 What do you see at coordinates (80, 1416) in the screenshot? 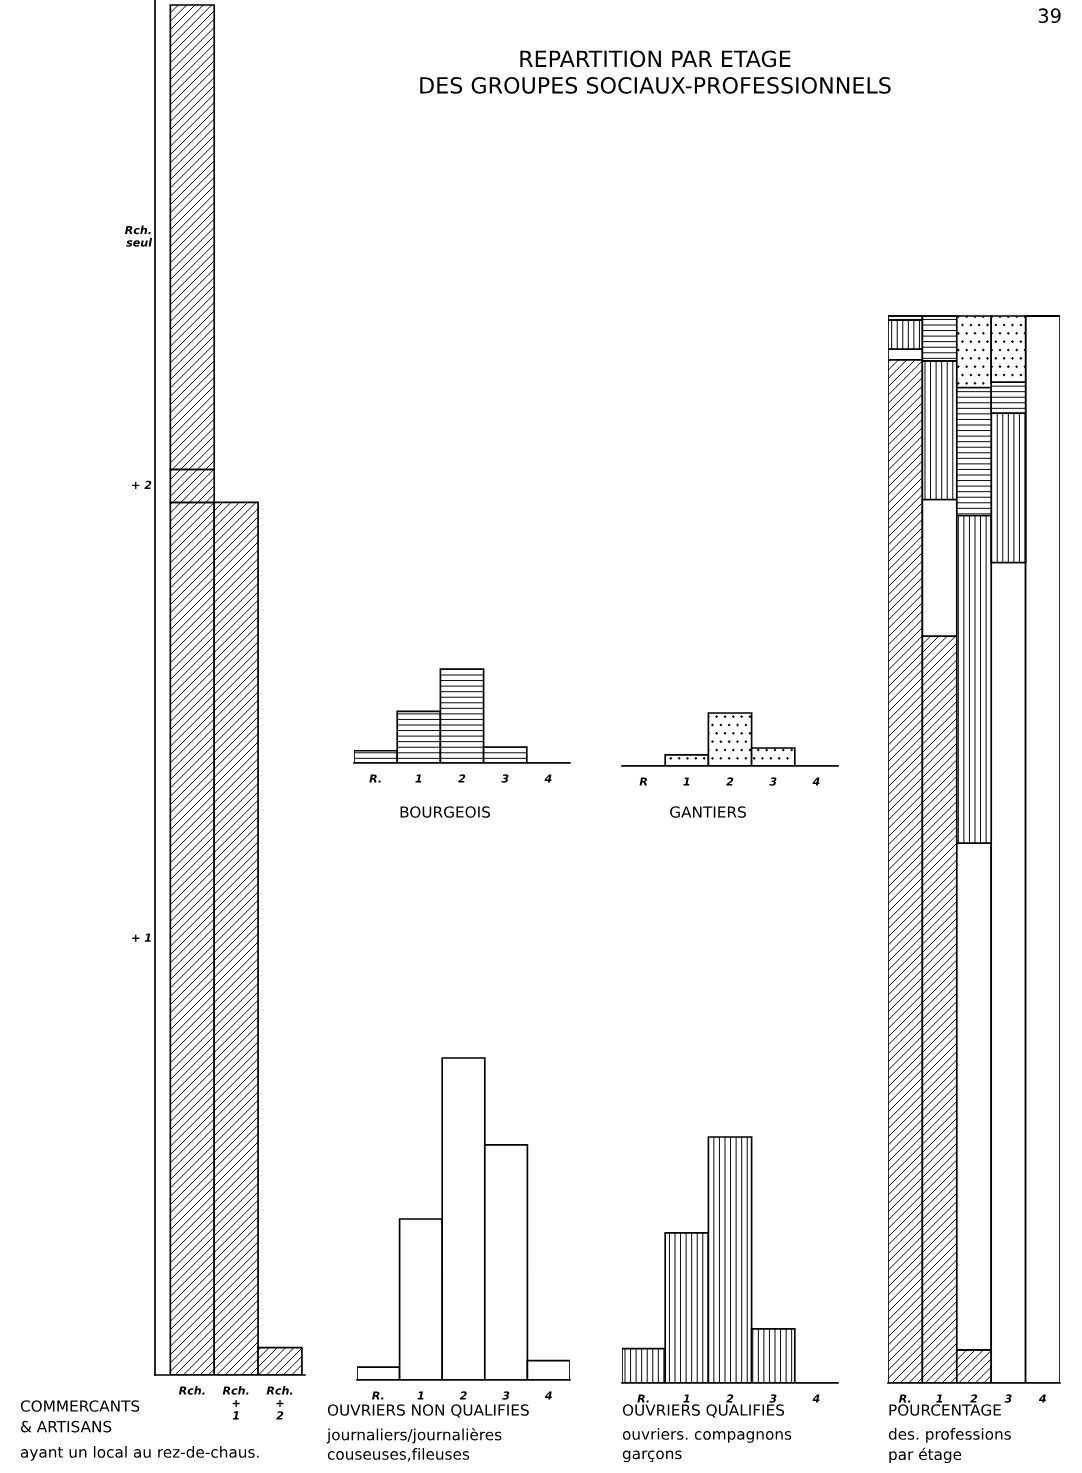
I see `x-axis-title: COMMERCANTS & ARTISANS` at bounding box center [80, 1416].